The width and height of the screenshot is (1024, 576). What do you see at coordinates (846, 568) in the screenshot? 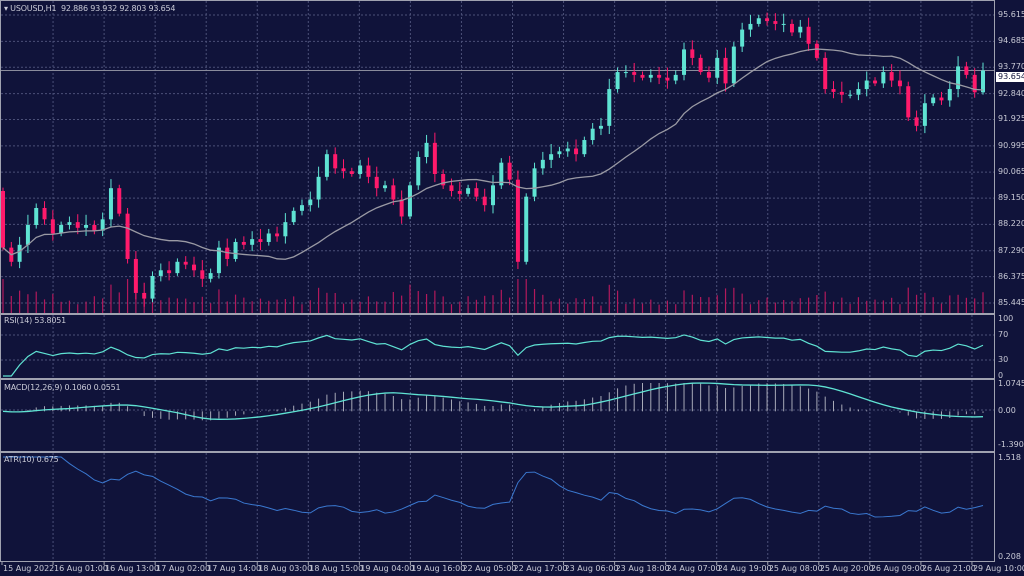
I see `time-label: 25 Aug 20:00` at bounding box center [846, 568].